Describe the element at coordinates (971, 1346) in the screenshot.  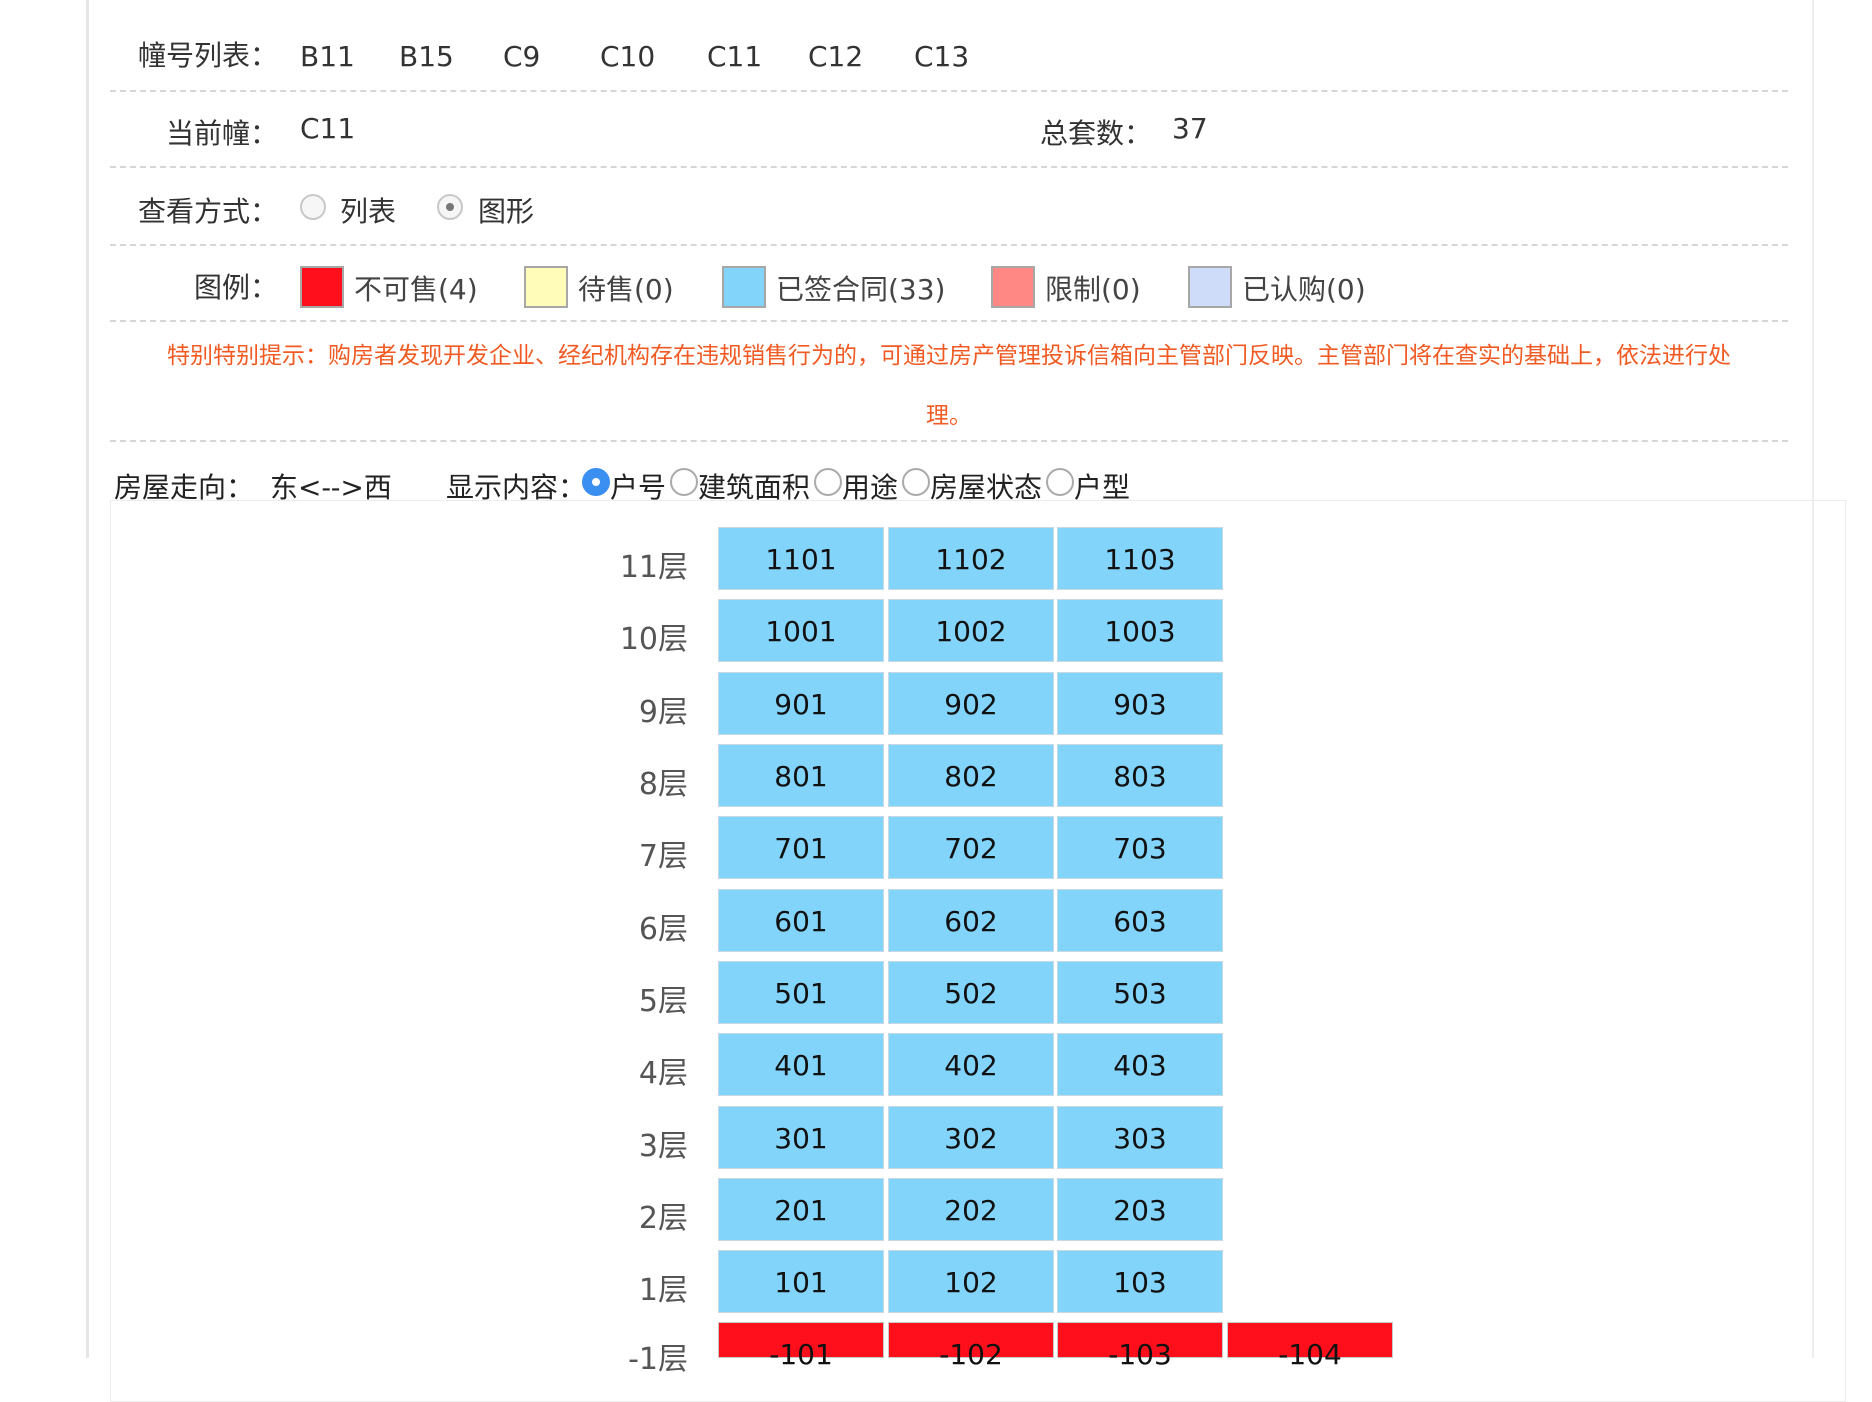
I see `unit-cell: -102` at that location.